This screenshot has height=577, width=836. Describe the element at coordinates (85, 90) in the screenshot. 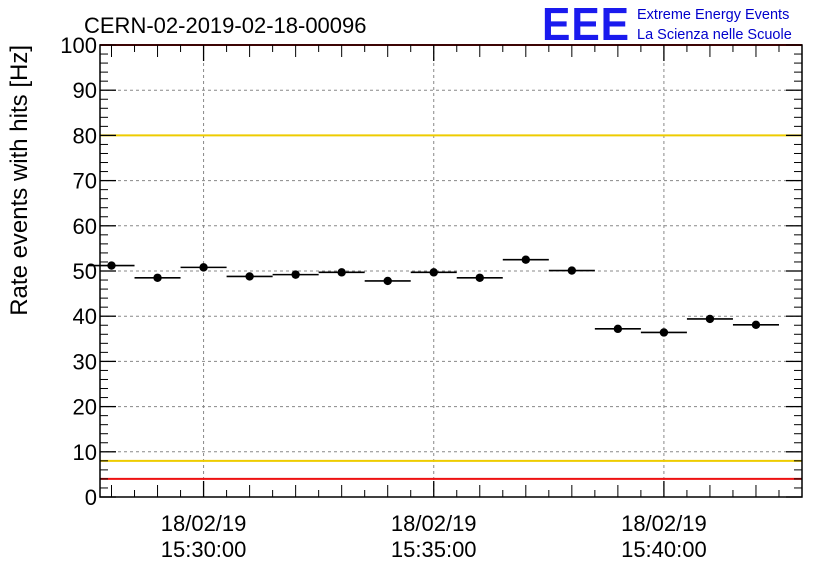

I see `y-tick-label: 90` at that location.